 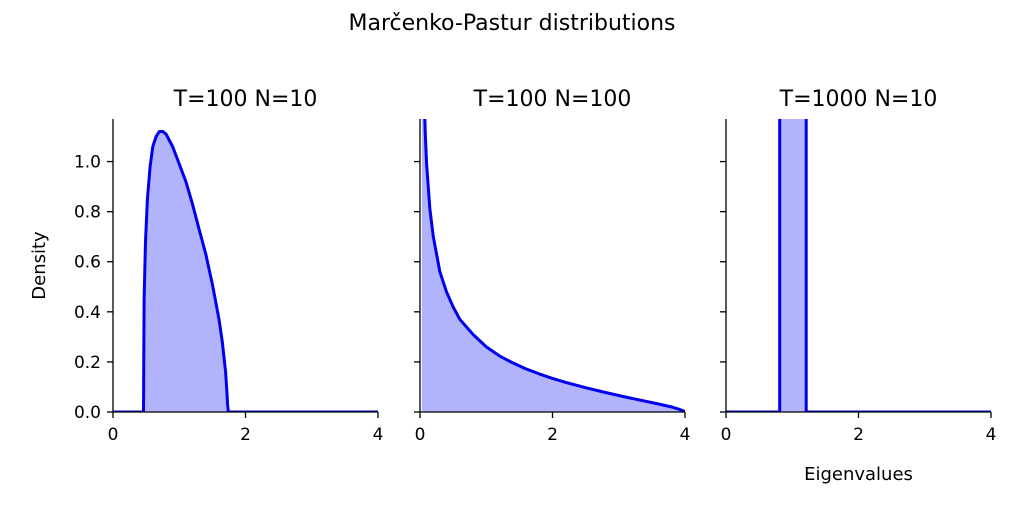 What do you see at coordinates (39, 265) in the screenshot?
I see `y-axis-label: Density` at bounding box center [39, 265].